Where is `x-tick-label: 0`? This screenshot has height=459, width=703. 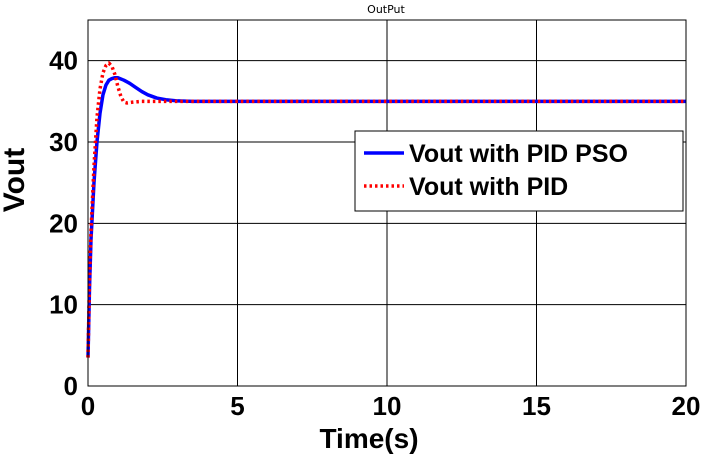 x-tick-label: 0 is located at coordinates (88, 406).